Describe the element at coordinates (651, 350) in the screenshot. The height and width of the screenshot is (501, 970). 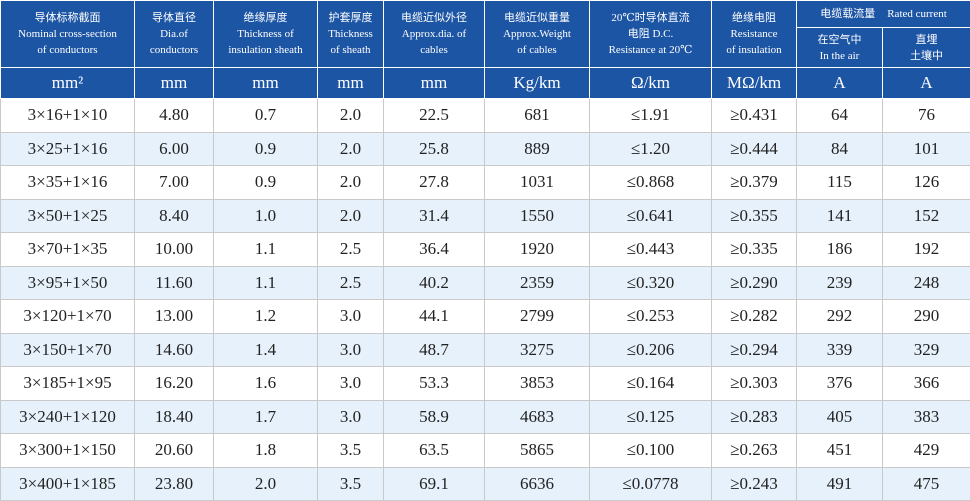
I see `data-cell: ≤0.206` at that location.